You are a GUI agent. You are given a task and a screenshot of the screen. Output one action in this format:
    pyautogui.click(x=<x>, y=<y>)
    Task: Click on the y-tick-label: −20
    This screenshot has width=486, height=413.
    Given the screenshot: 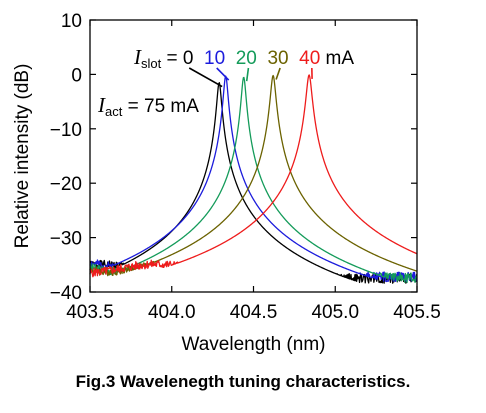 What is the action you would take?
    pyautogui.click(x=66, y=184)
    